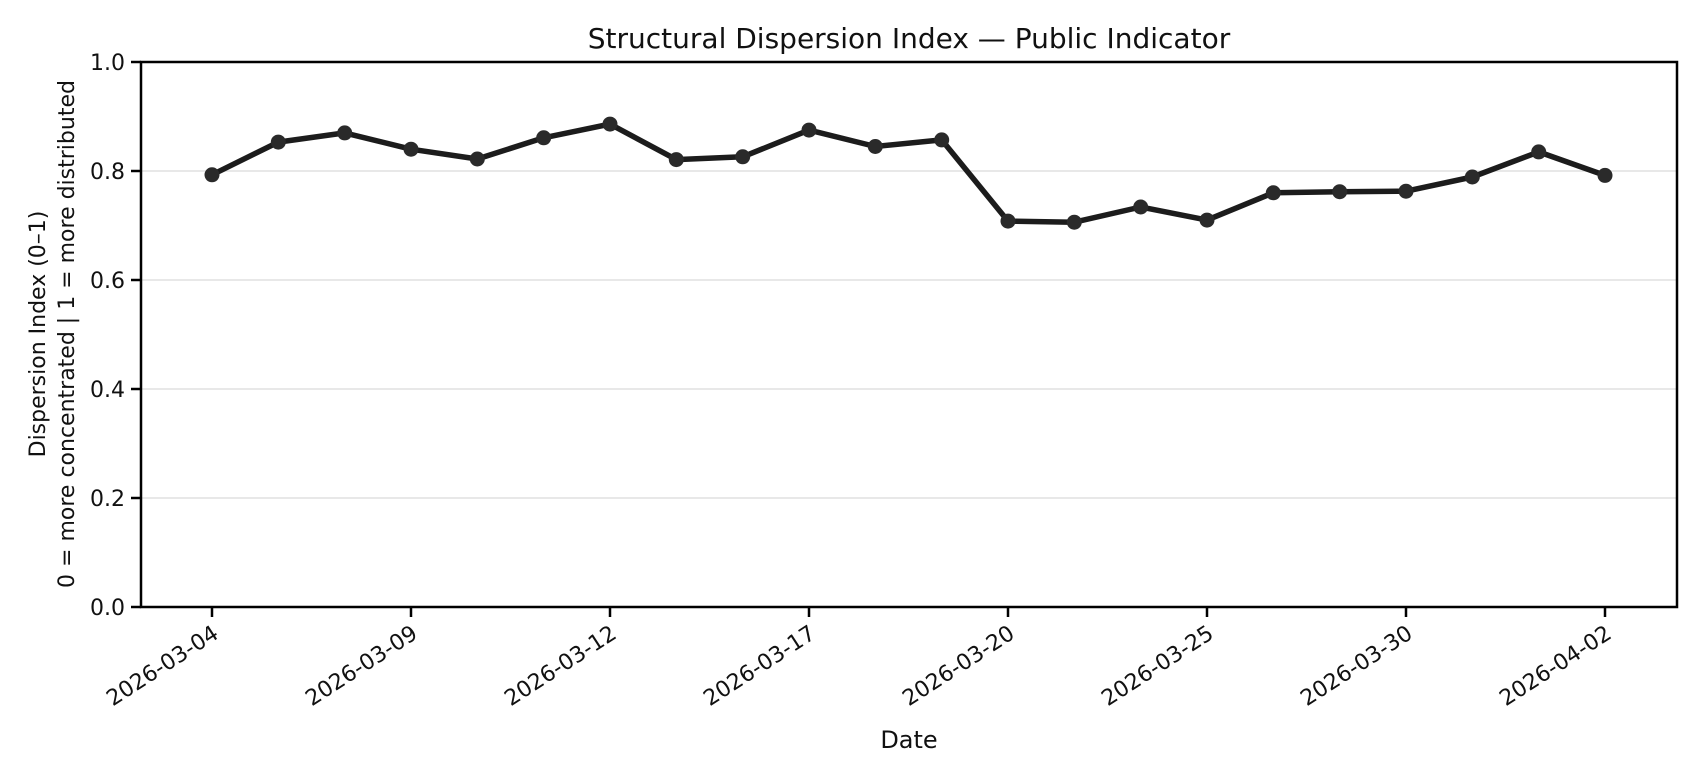  Describe the element at coordinates (560, 666) in the screenshot. I see `x-tick-label: 2026-03-12` at that location.